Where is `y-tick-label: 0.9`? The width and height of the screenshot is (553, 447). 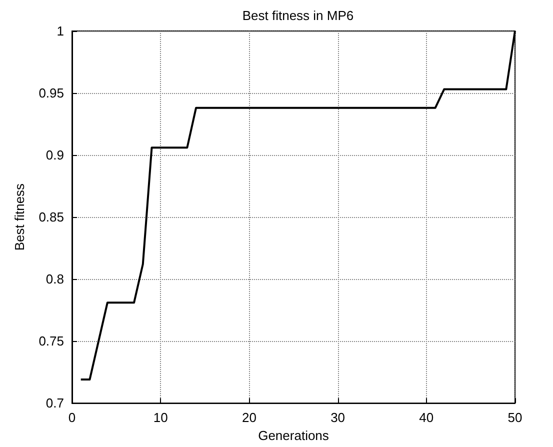
y-tick-label: 0.9 is located at coordinates (55, 155).